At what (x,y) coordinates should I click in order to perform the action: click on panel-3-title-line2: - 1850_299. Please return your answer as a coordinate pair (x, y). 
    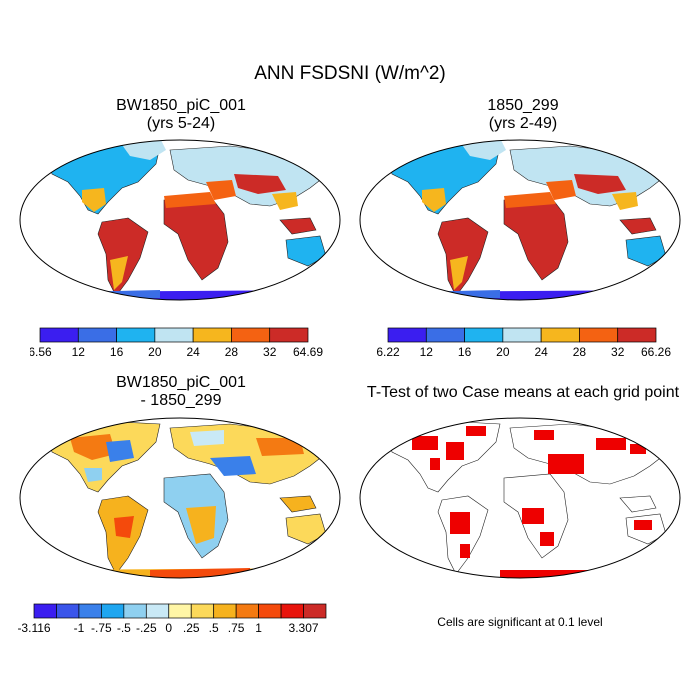
    Looking at the image, I should click on (181, 400).